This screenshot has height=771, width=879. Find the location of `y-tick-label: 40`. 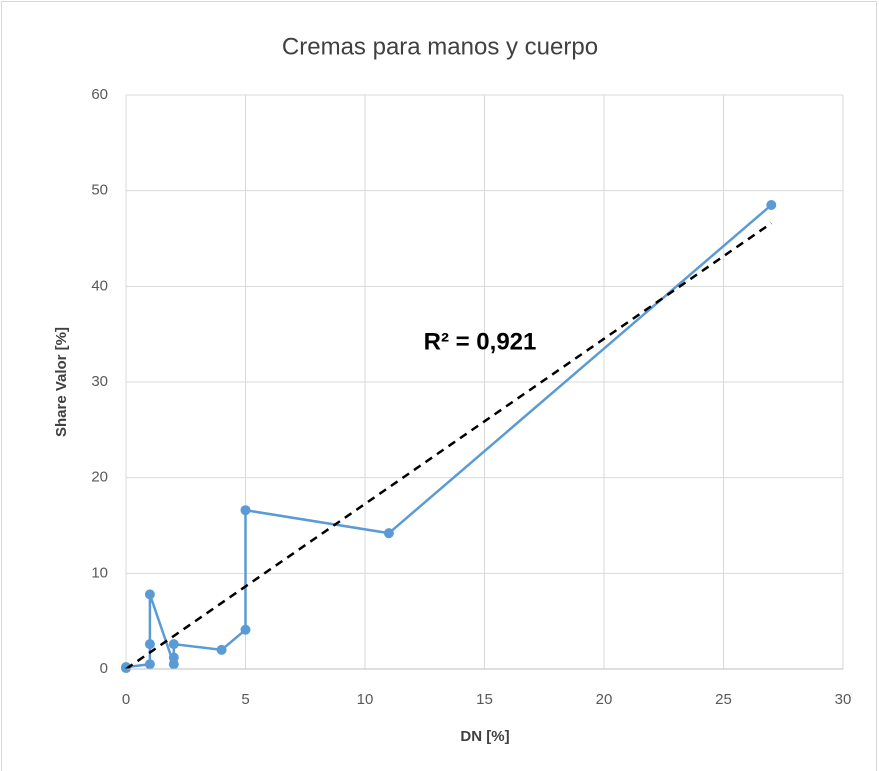

y-tick-label: 40 is located at coordinates (99, 285).